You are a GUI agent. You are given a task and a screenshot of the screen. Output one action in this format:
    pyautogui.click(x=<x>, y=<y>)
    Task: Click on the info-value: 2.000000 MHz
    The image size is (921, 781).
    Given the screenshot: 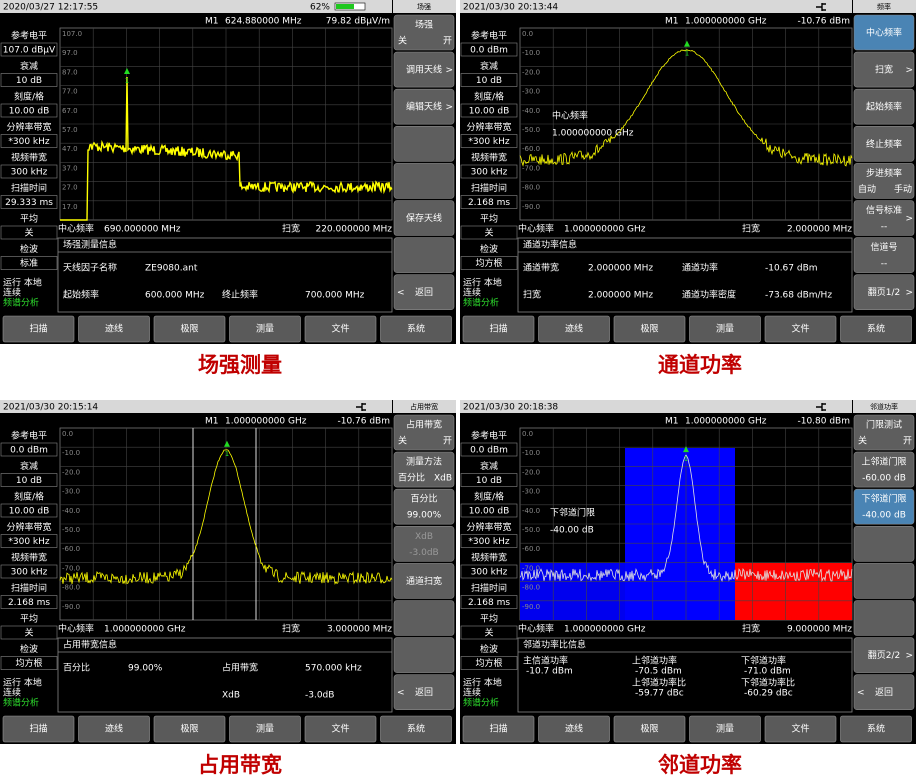 What is the action you would take?
    pyautogui.click(x=620, y=269)
    